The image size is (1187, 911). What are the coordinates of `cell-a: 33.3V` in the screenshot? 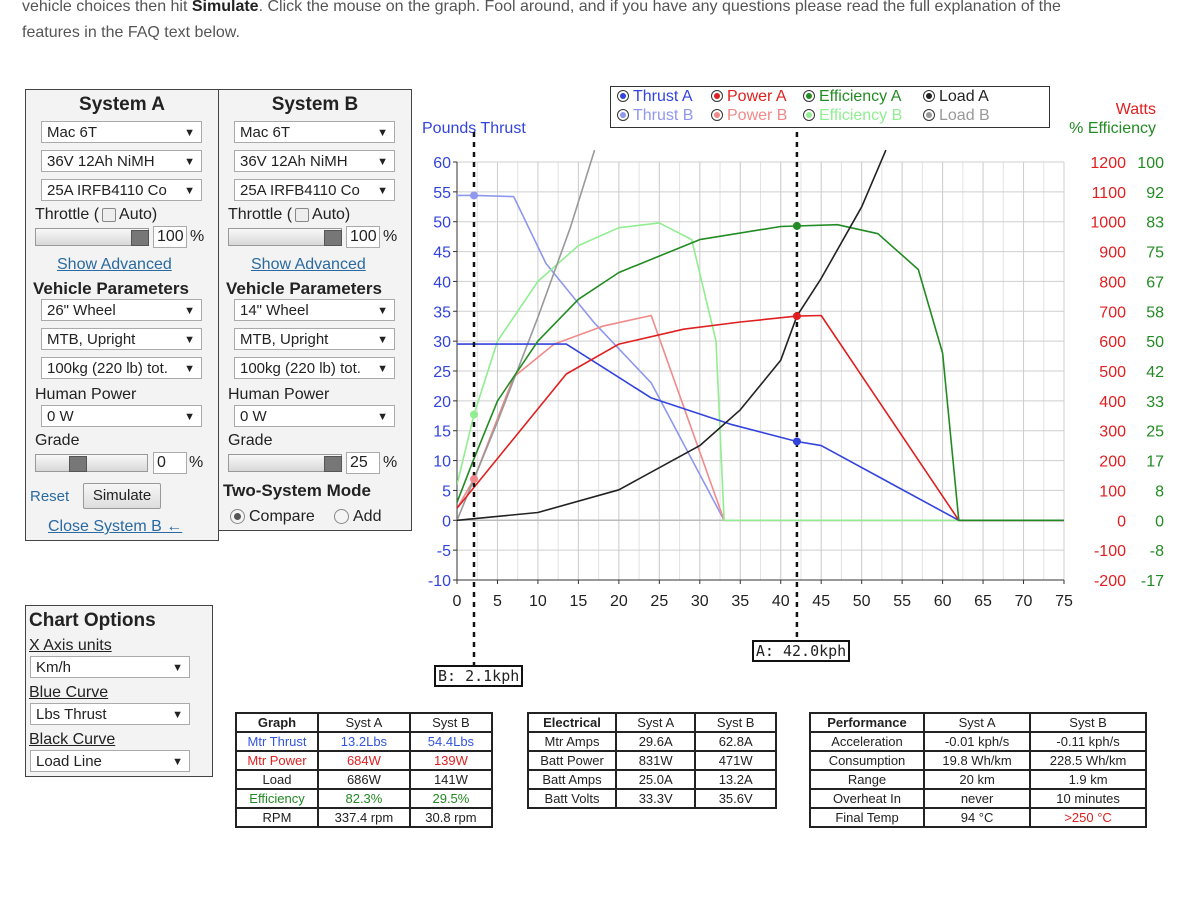 It's located at (655, 798).